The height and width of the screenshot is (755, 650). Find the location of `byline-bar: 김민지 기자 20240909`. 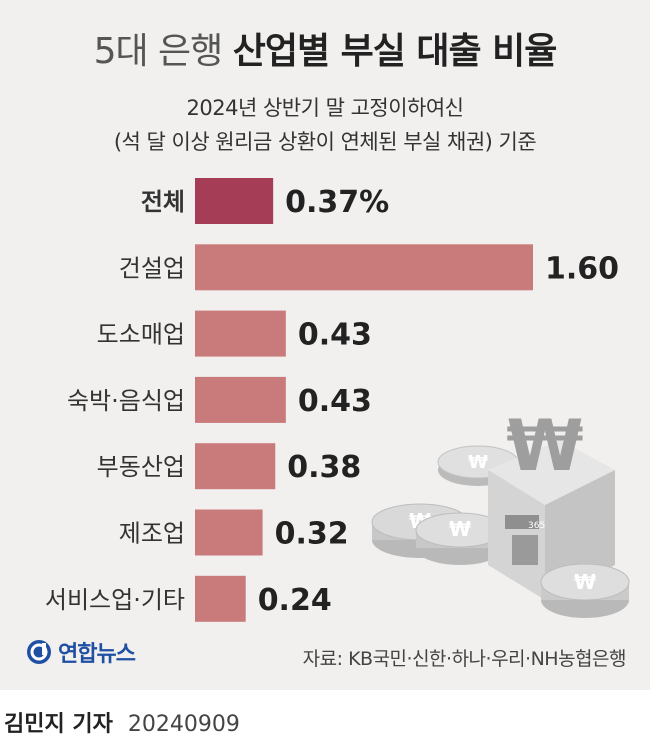

byline-bar: 김민지 기자 20240909 is located at coordinates (325, 722).